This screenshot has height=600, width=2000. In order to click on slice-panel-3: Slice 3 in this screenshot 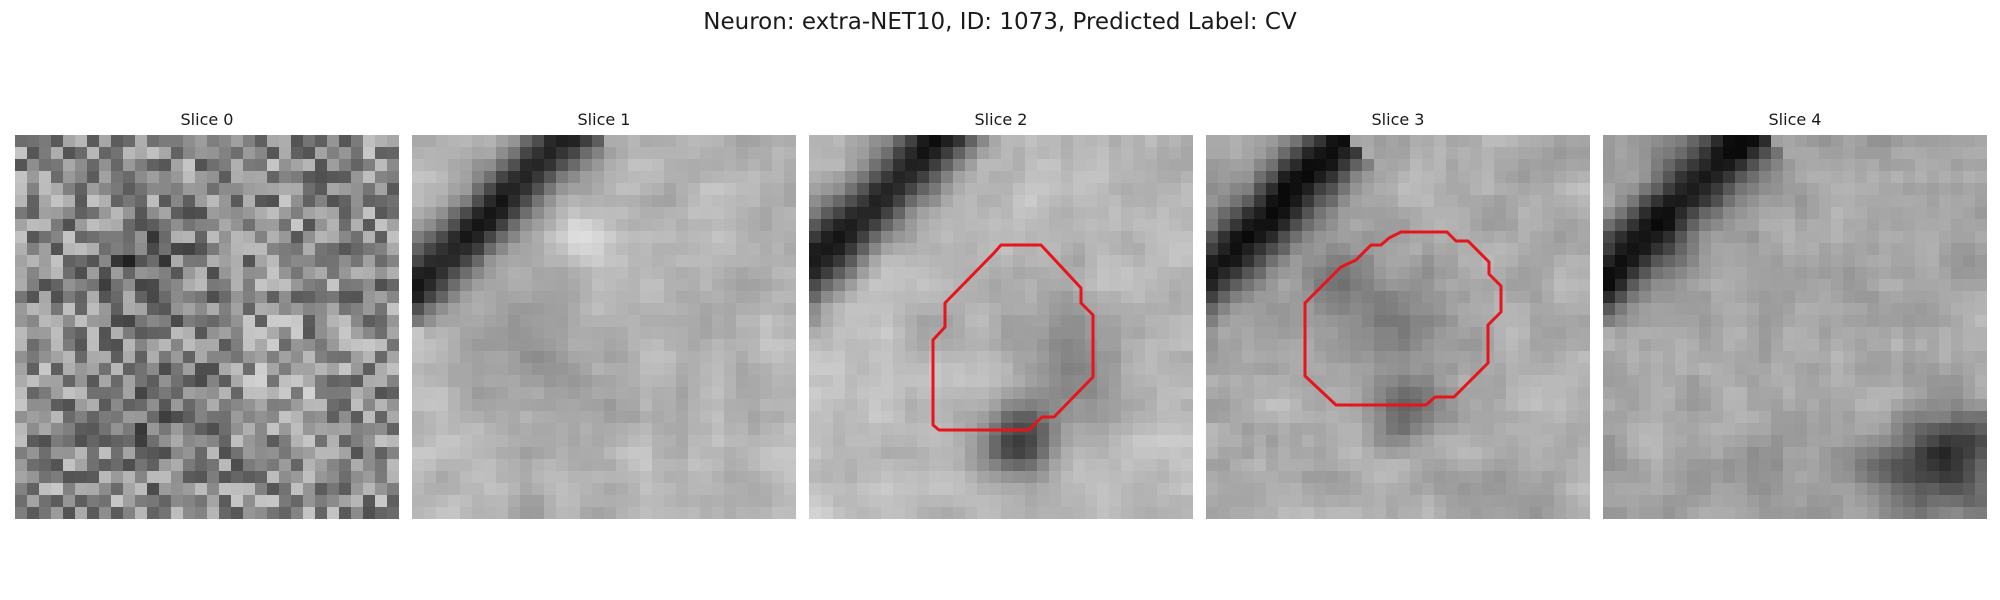, I will do `click(1398, 313)`.